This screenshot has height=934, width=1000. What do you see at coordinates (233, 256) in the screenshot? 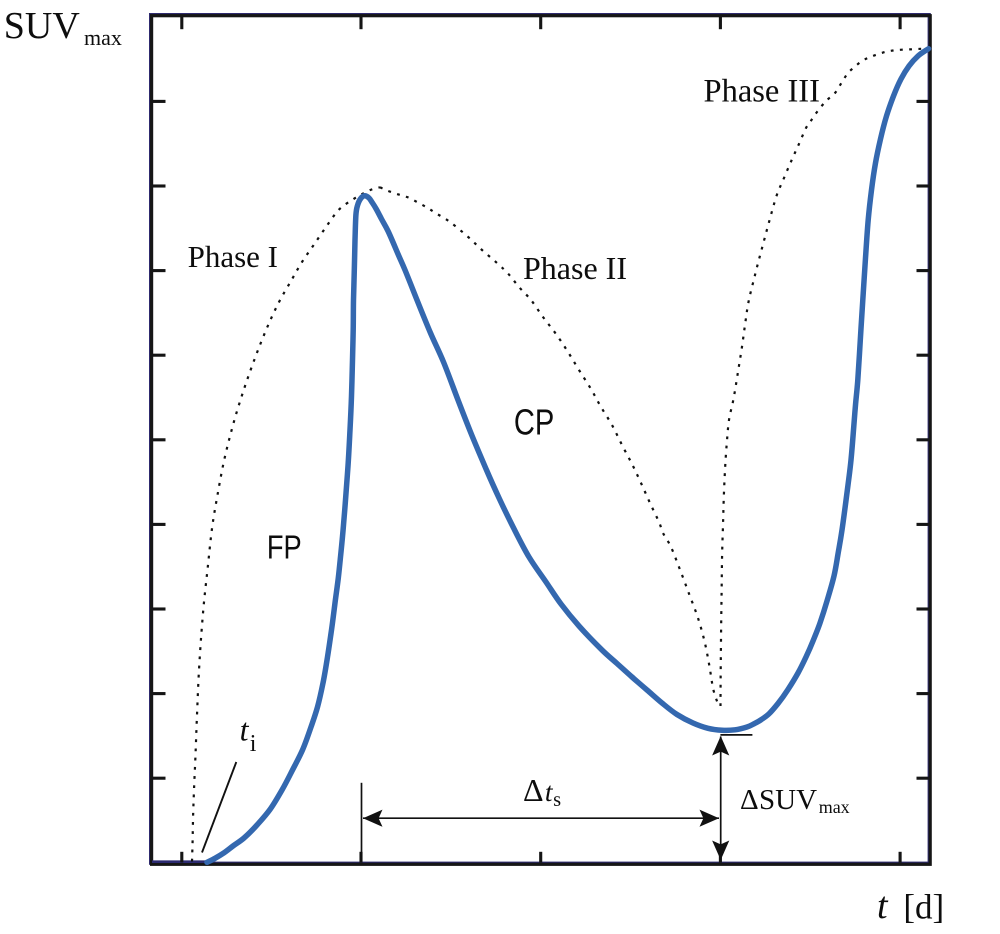
I see `svg-text: Phase I` at bounding box center [233, 256].